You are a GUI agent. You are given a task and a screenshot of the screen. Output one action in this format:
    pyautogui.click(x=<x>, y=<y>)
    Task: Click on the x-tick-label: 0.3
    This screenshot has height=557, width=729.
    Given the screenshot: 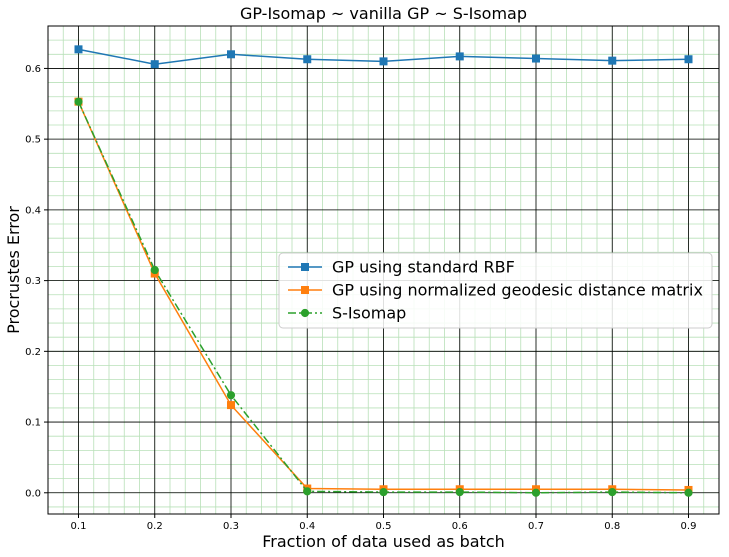 What is the action you would take?
    pyautogui.click(x=231, y=526)
    